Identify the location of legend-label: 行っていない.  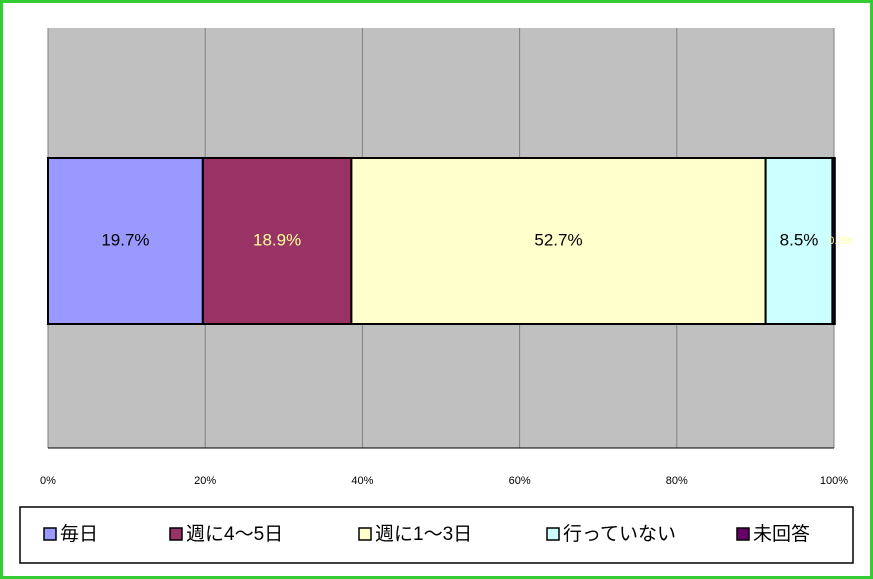
(619, 534).